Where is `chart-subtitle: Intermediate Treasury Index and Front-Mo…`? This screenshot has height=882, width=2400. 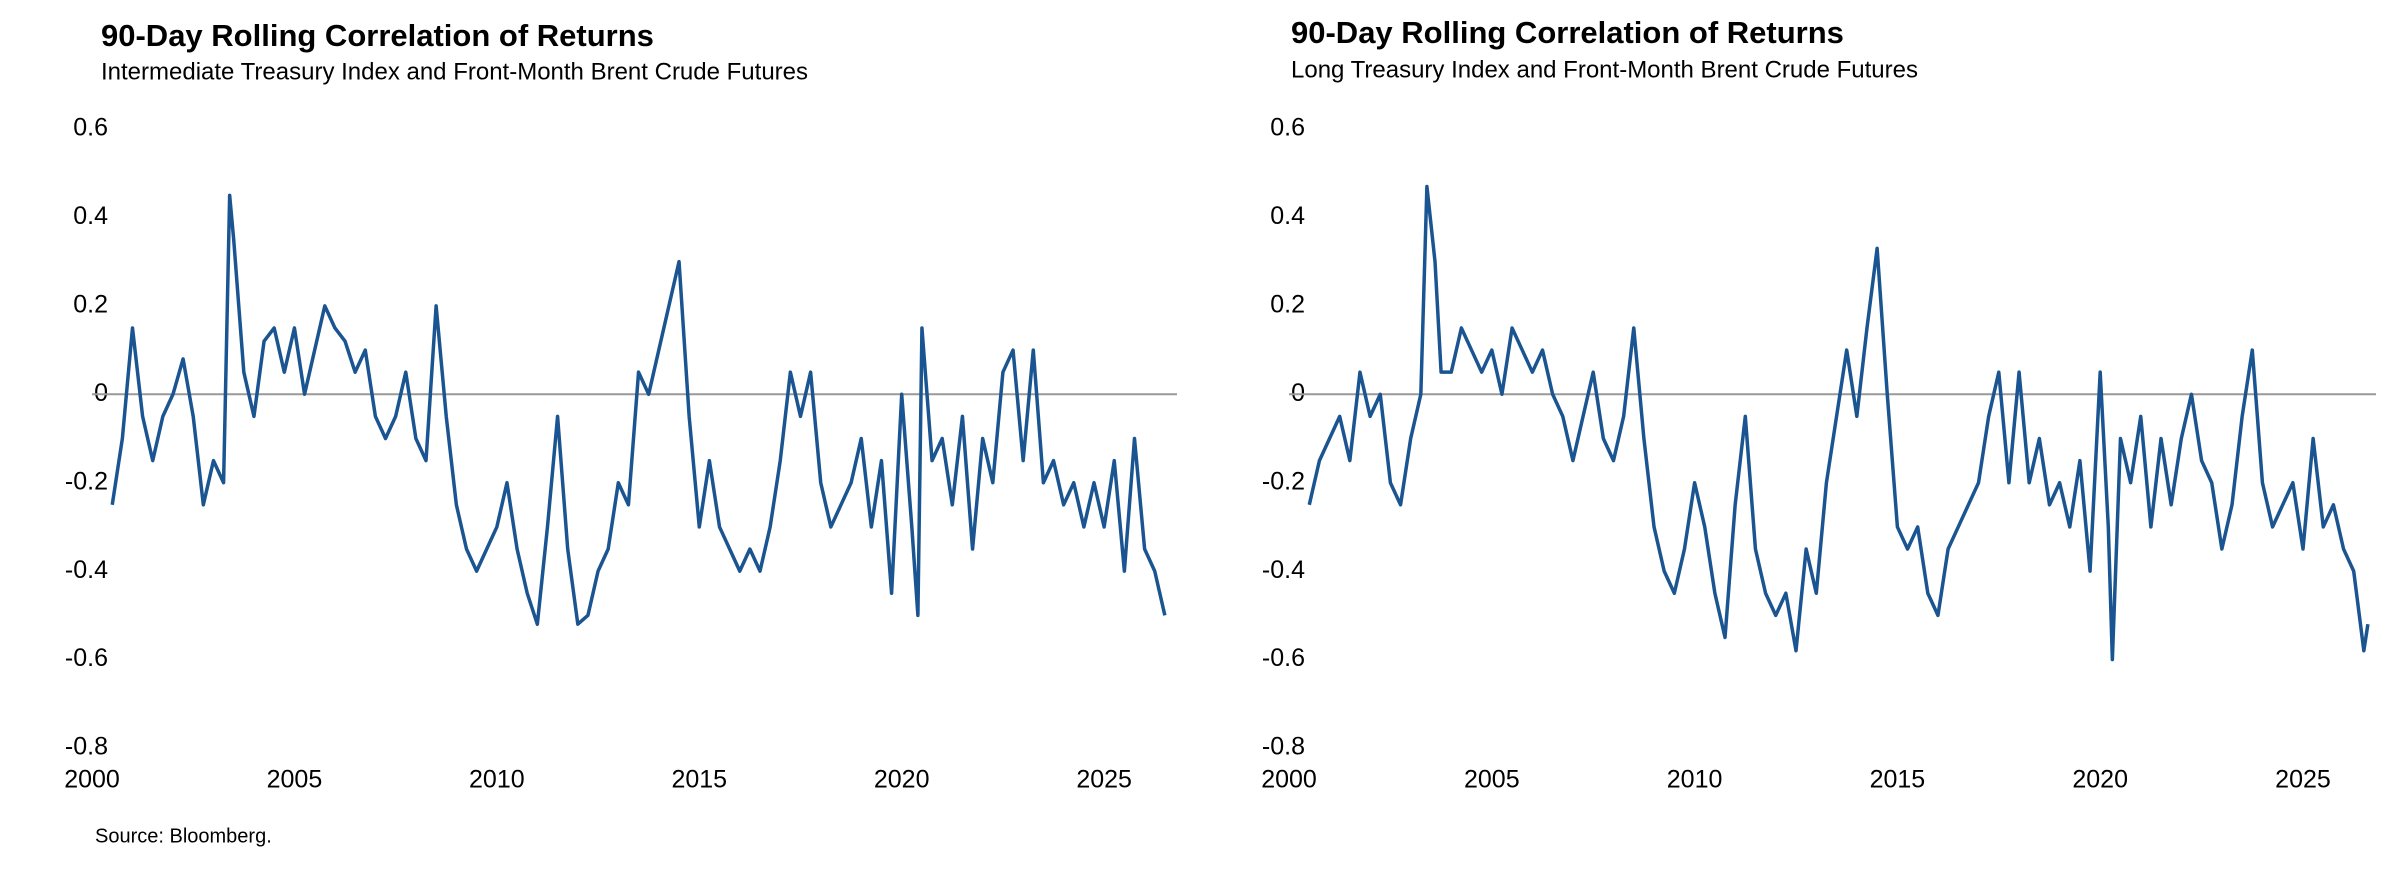 chart-subtitle: Intermediate Treasury Index and Front-Mo… is located at coordinates (454, 71).